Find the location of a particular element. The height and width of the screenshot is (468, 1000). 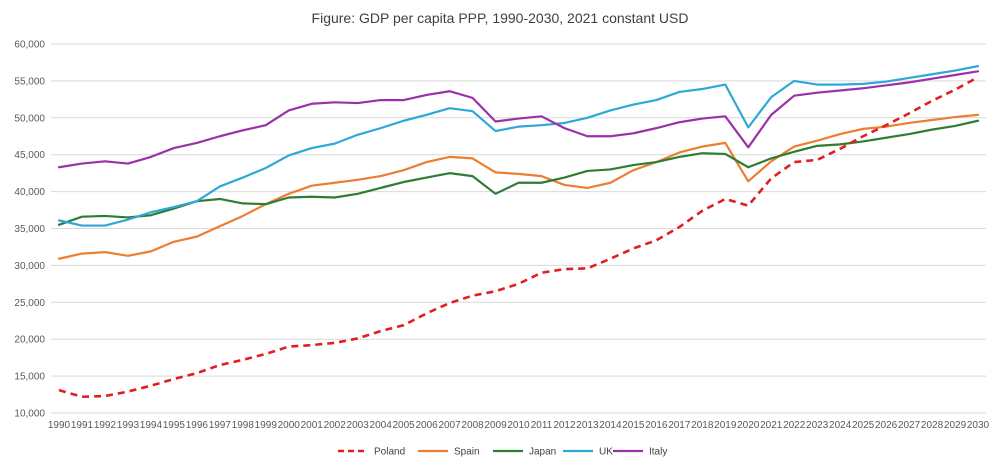

x-tick-label: 2023 is located at coordinates (817, 425).